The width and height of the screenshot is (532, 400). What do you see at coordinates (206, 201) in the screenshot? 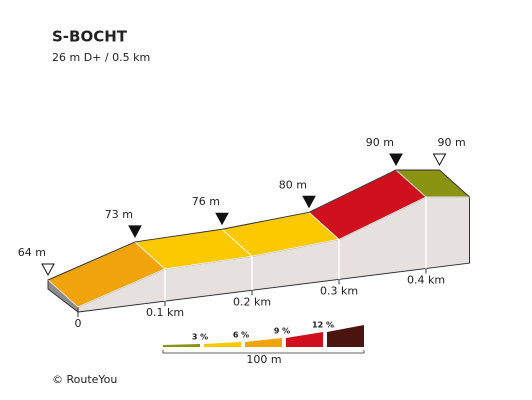
I see `elevation-label: 76 m` at bounding box center [206, 201].